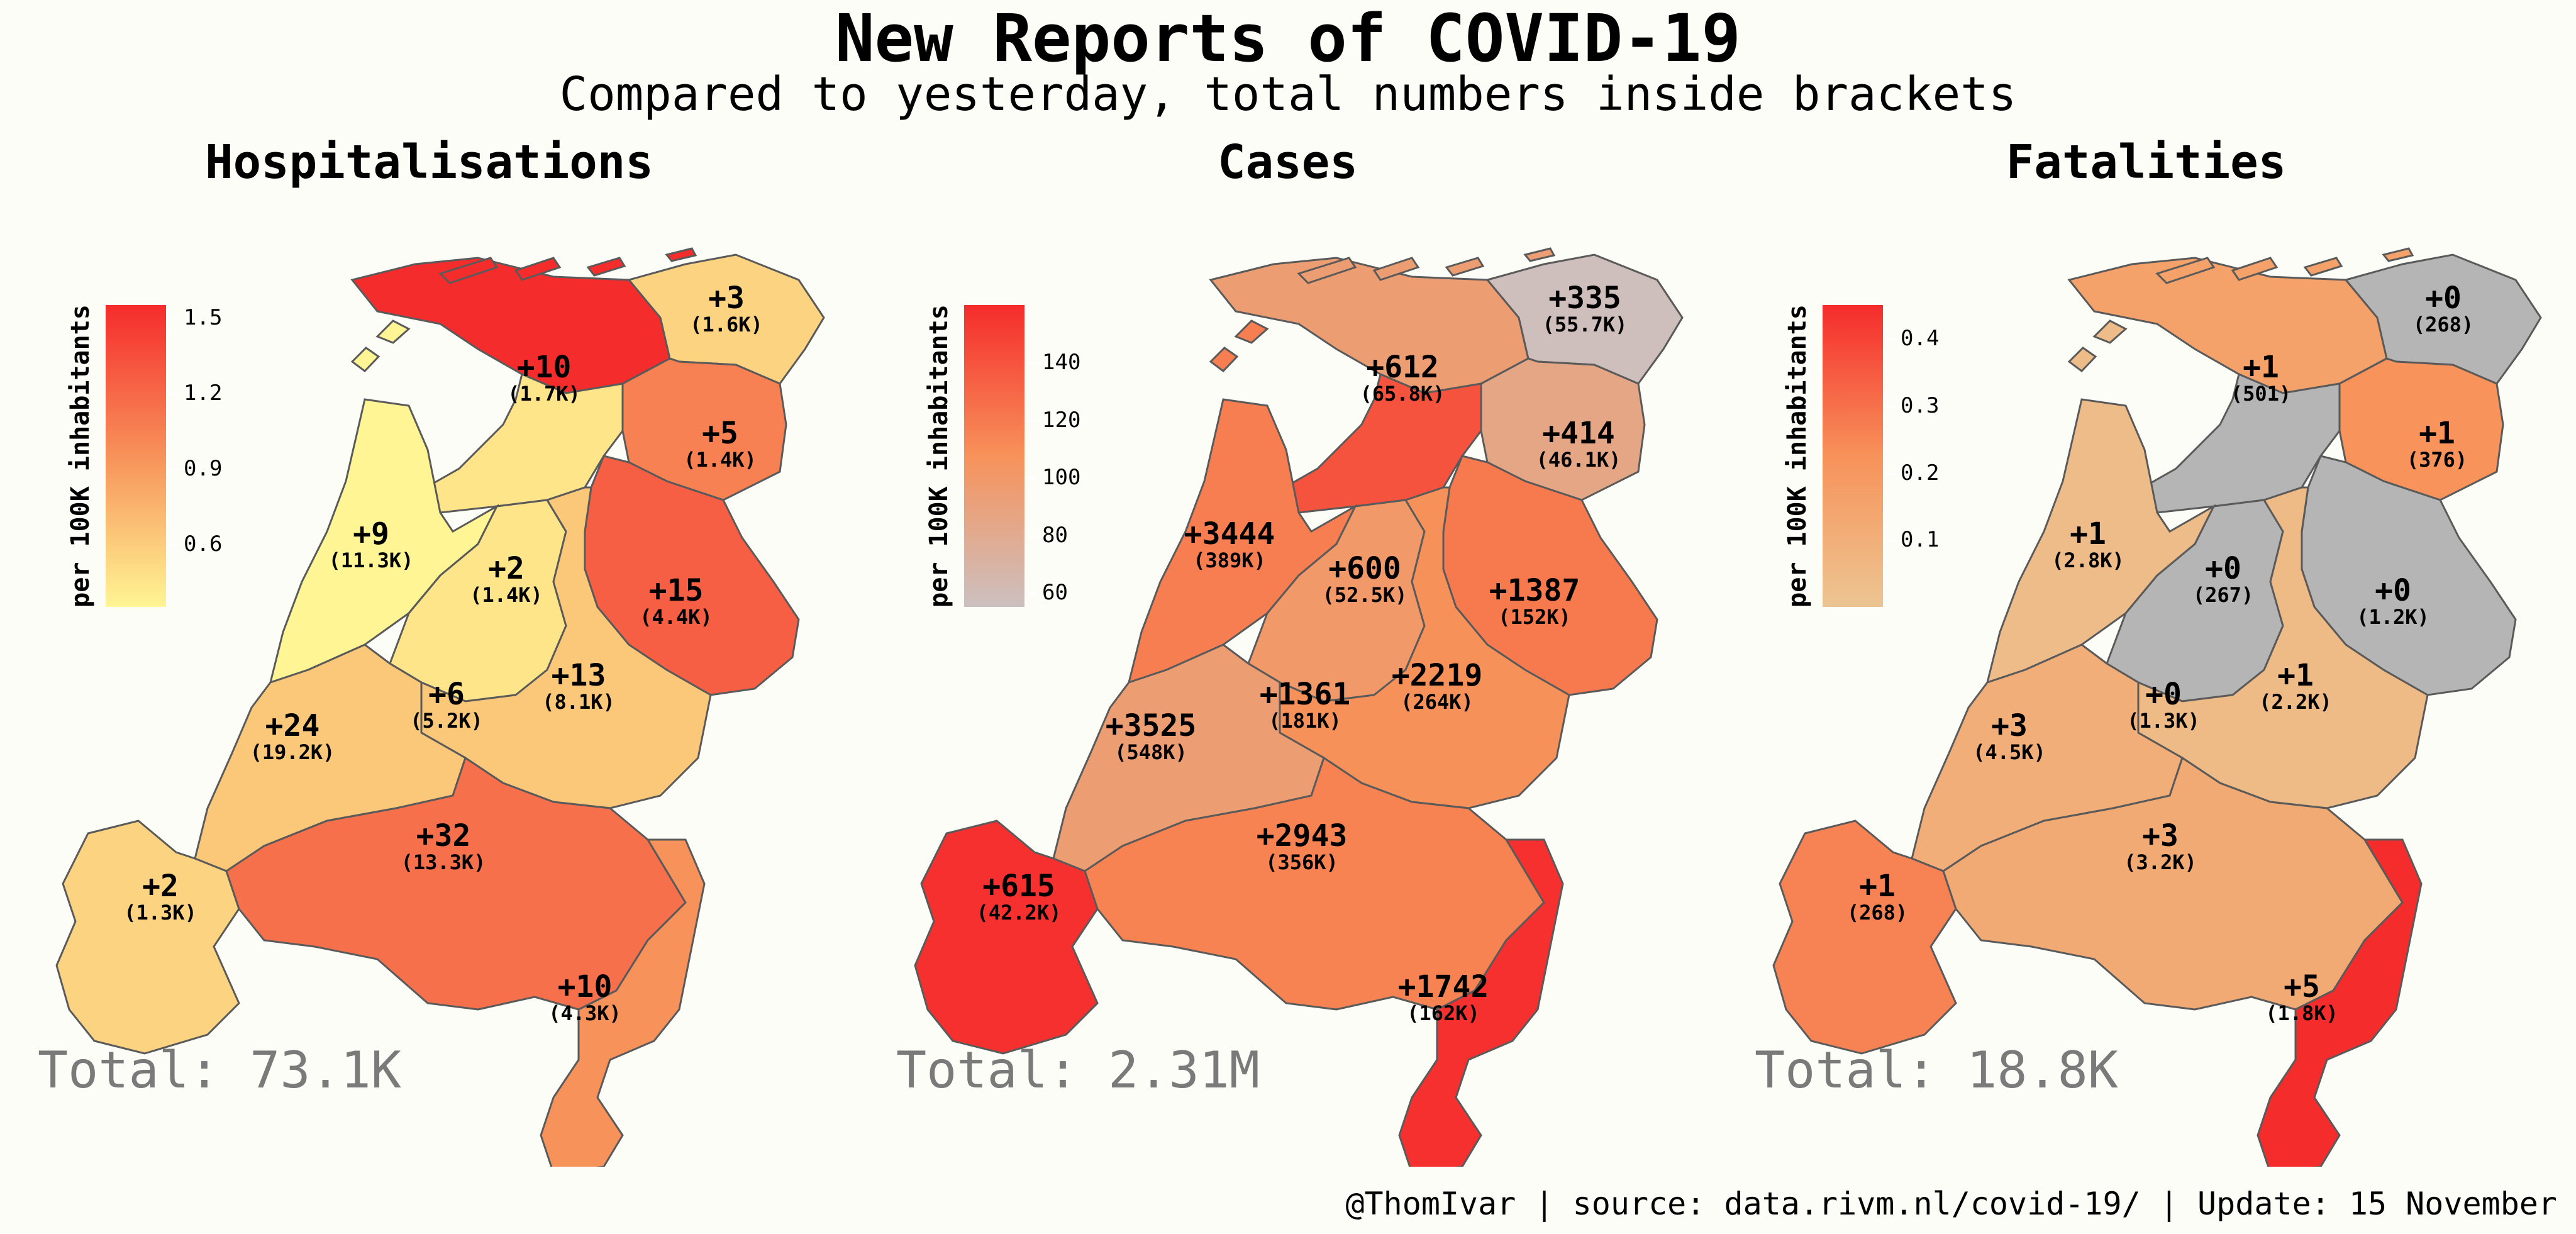  Describe the element at coordinates (1913, 405) in the screenshot. I see `legend-tick-label: 0.3` at that location.